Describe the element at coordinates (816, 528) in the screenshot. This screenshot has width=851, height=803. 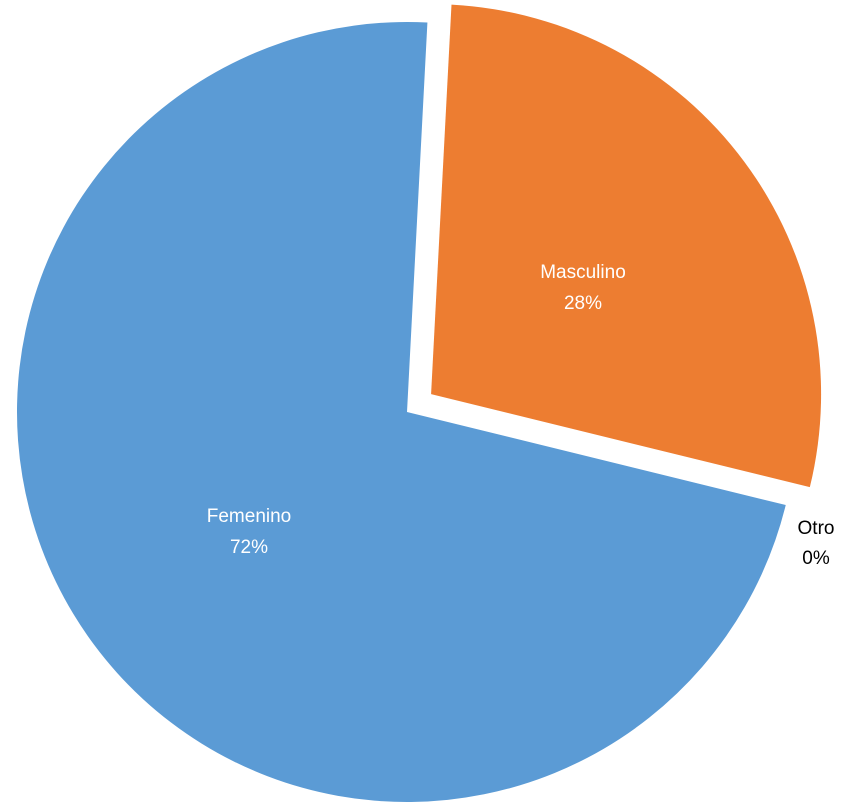
I see `data-label-otro-name: Otro` at that location.